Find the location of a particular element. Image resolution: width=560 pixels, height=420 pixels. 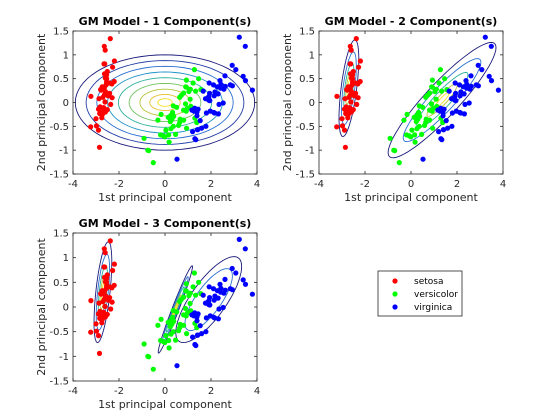

plot-area is located at coordinates (411, 102).